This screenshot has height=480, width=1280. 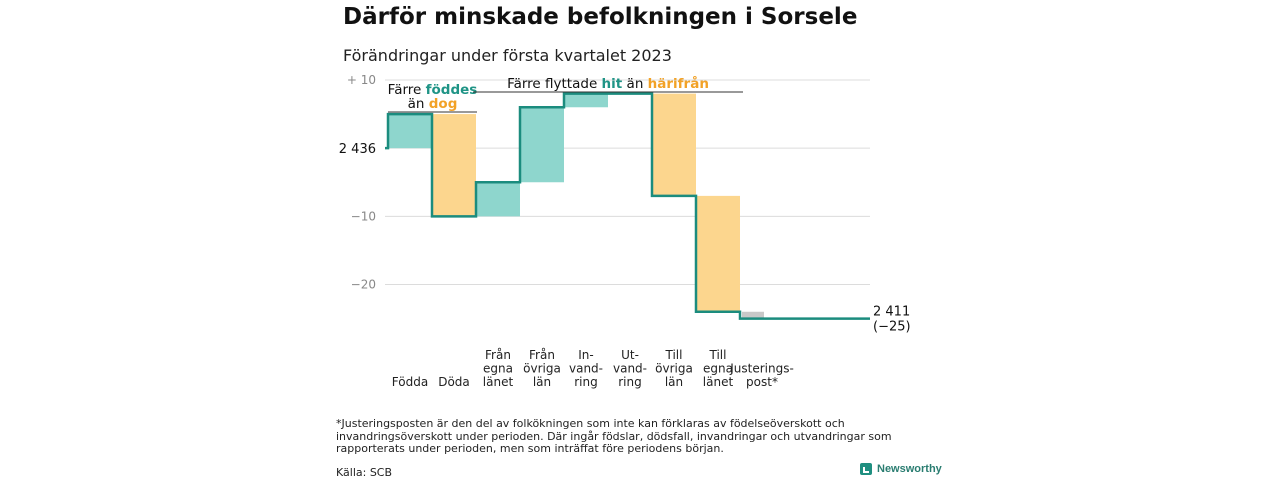 I want to click on bar-tillövrigalän, so click(x=674, y=144).